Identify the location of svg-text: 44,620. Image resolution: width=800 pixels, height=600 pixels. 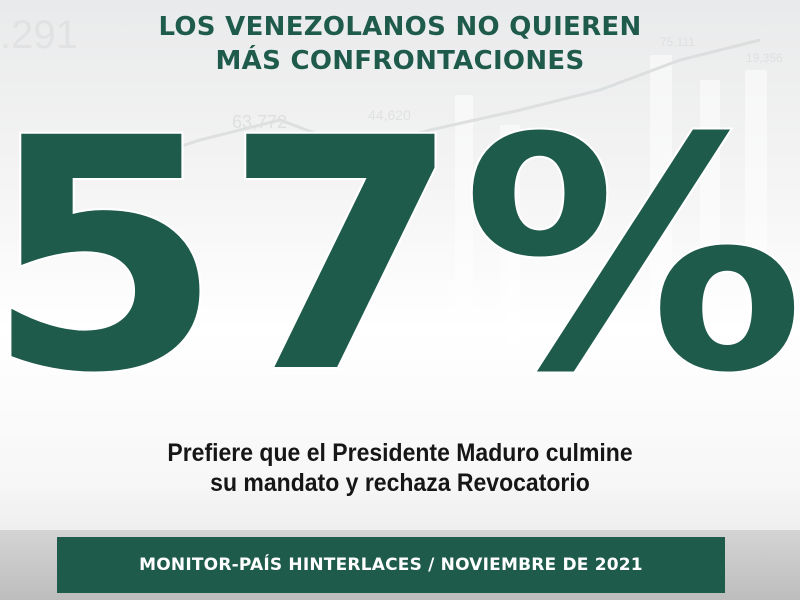
(389, 115).